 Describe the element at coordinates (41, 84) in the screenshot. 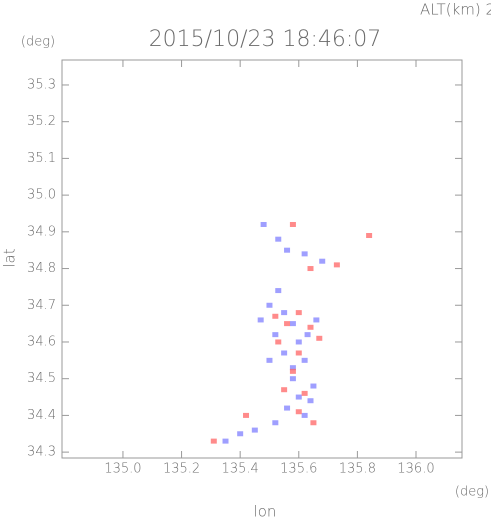

I see `y-tick-label: 35.3` at that location.